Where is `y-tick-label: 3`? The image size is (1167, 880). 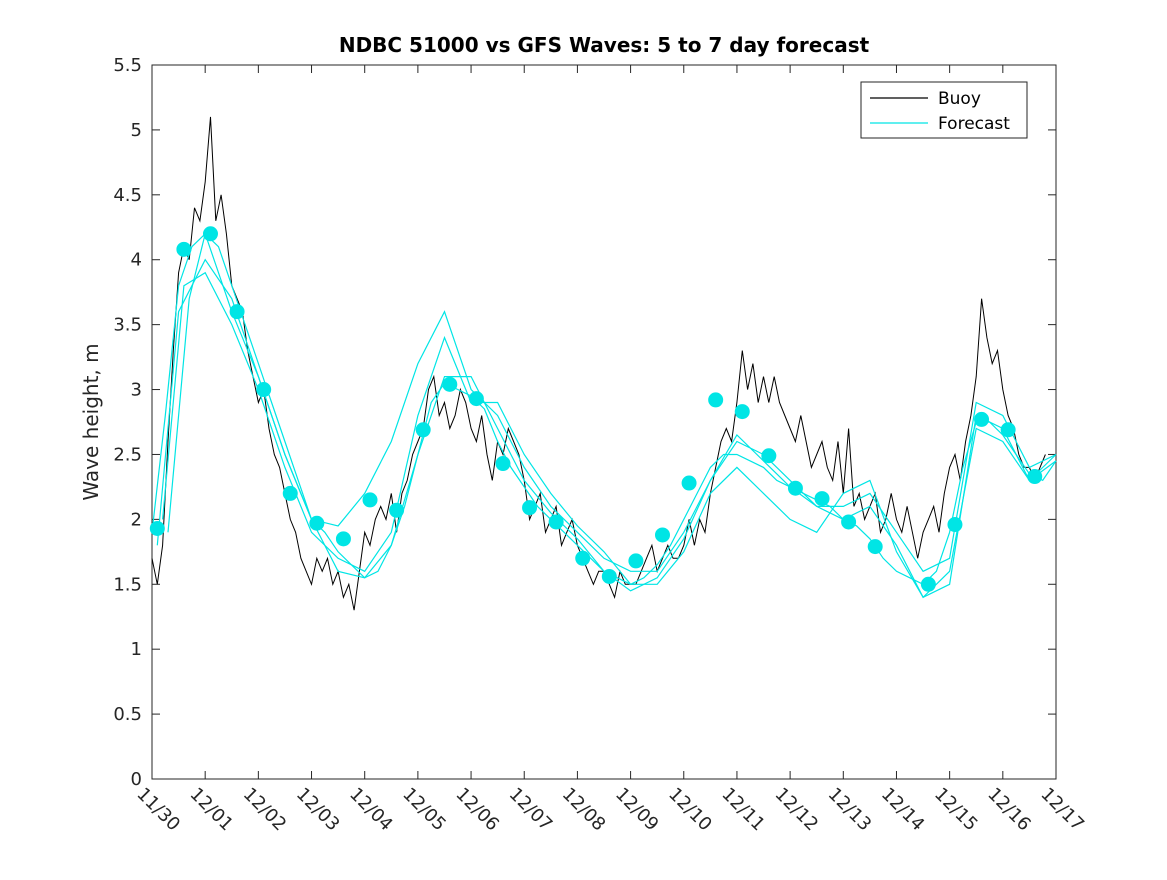
y-tick-label: 3 is located at coordinates (136, 390).